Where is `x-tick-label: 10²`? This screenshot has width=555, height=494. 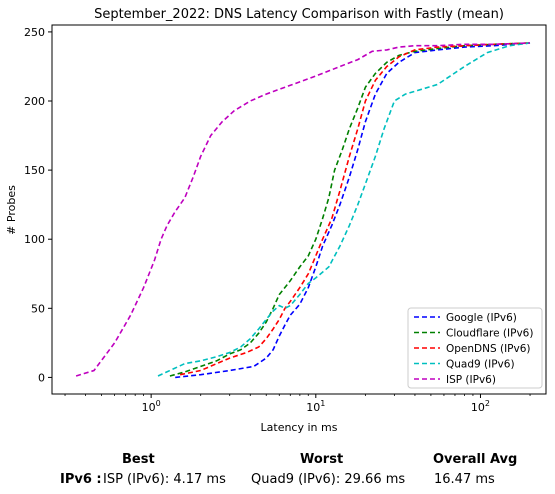 x-tick-label: 10² is located at coordinates (480, 406).